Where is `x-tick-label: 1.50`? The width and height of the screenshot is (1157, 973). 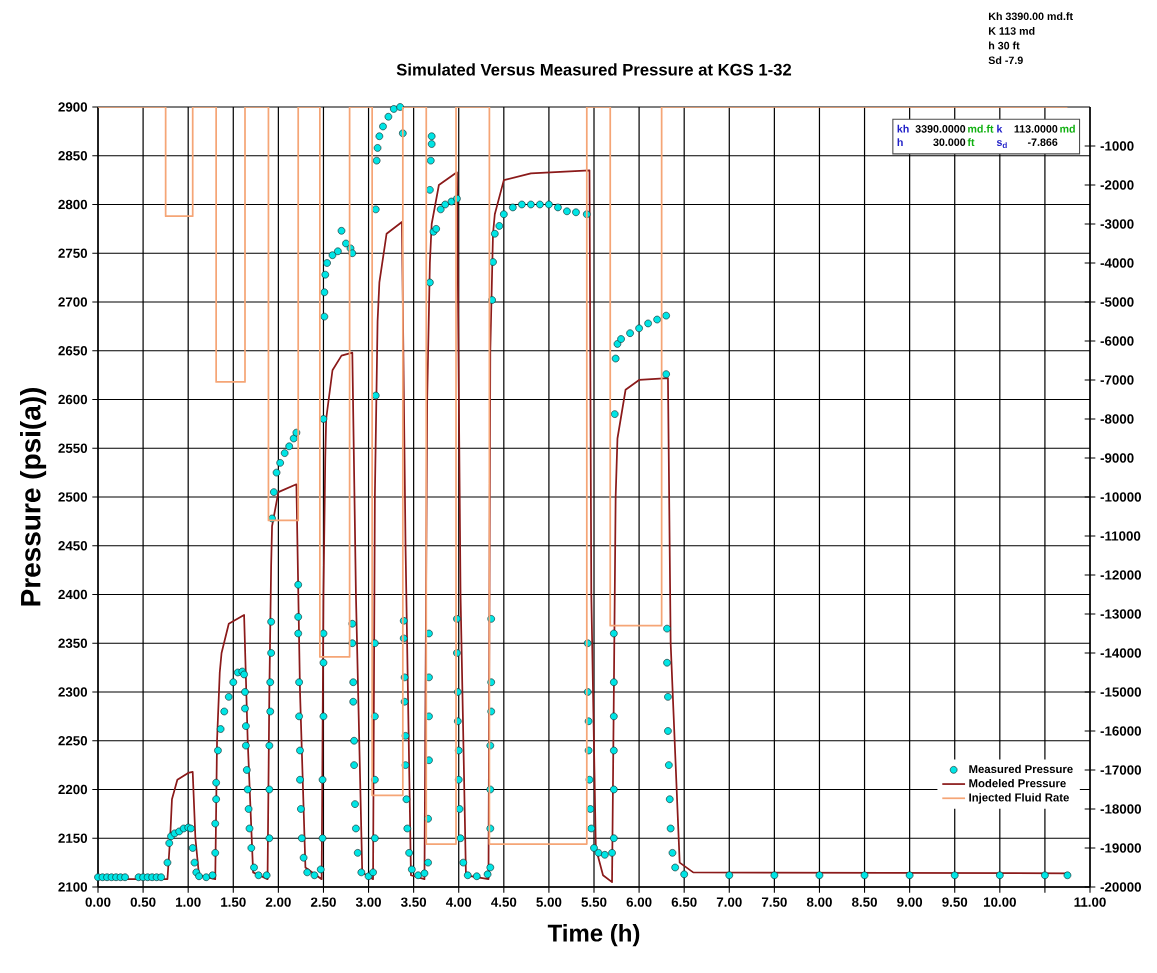 x-tick-label: 1.50 is located at coordinates (233, 902).